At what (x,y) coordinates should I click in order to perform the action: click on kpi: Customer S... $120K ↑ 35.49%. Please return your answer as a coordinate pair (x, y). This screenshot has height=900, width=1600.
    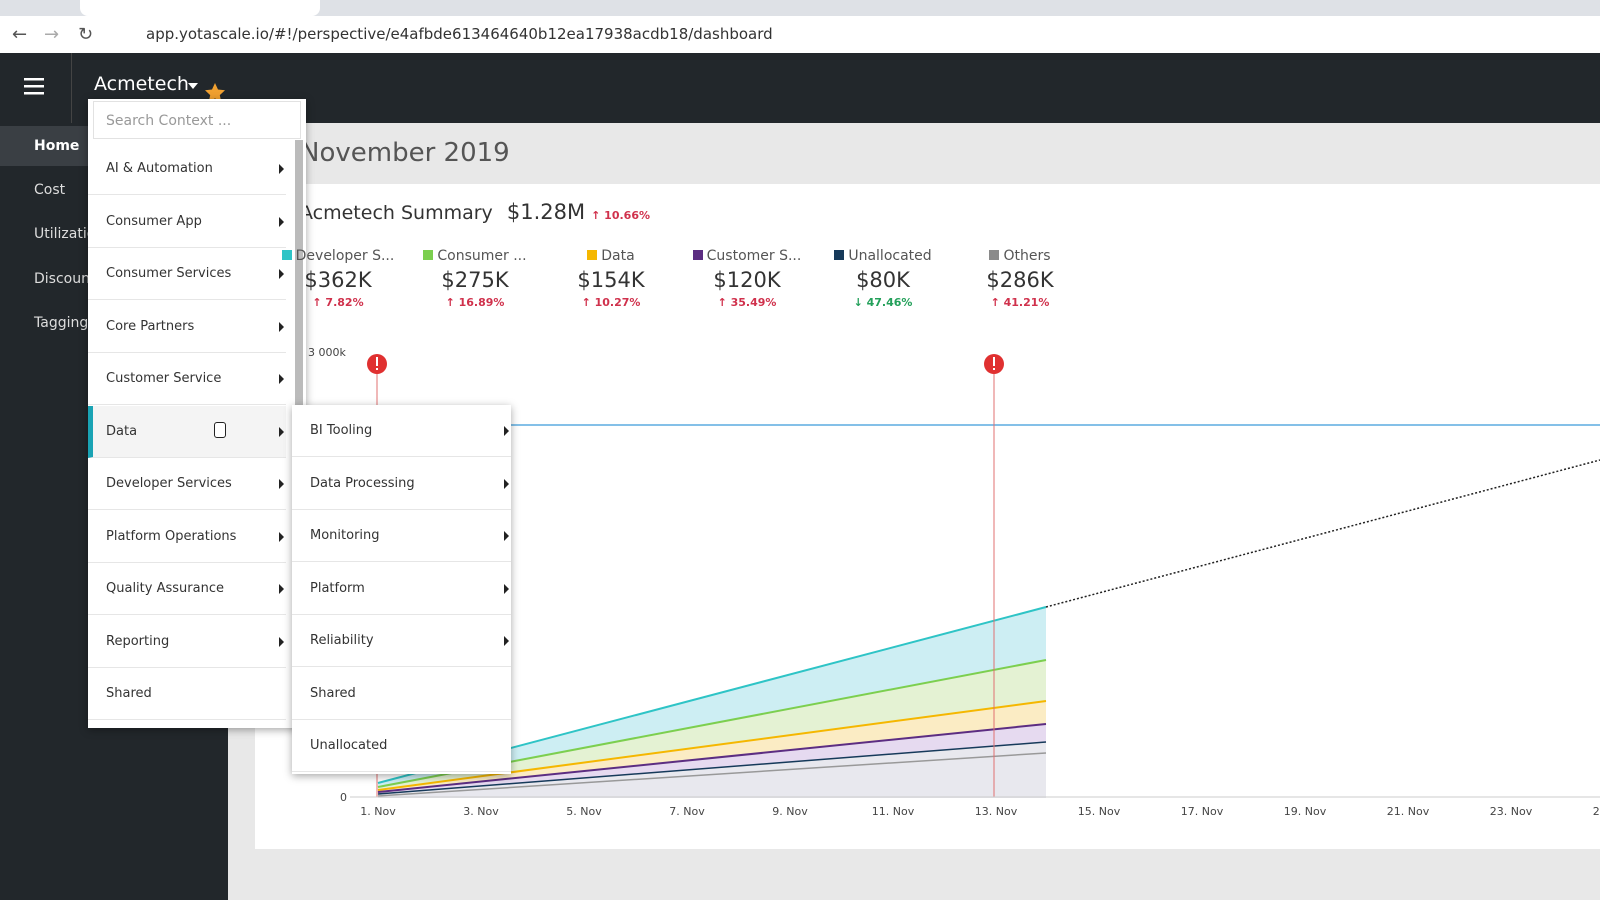
    Looking at the image, I should click on (747, 278).